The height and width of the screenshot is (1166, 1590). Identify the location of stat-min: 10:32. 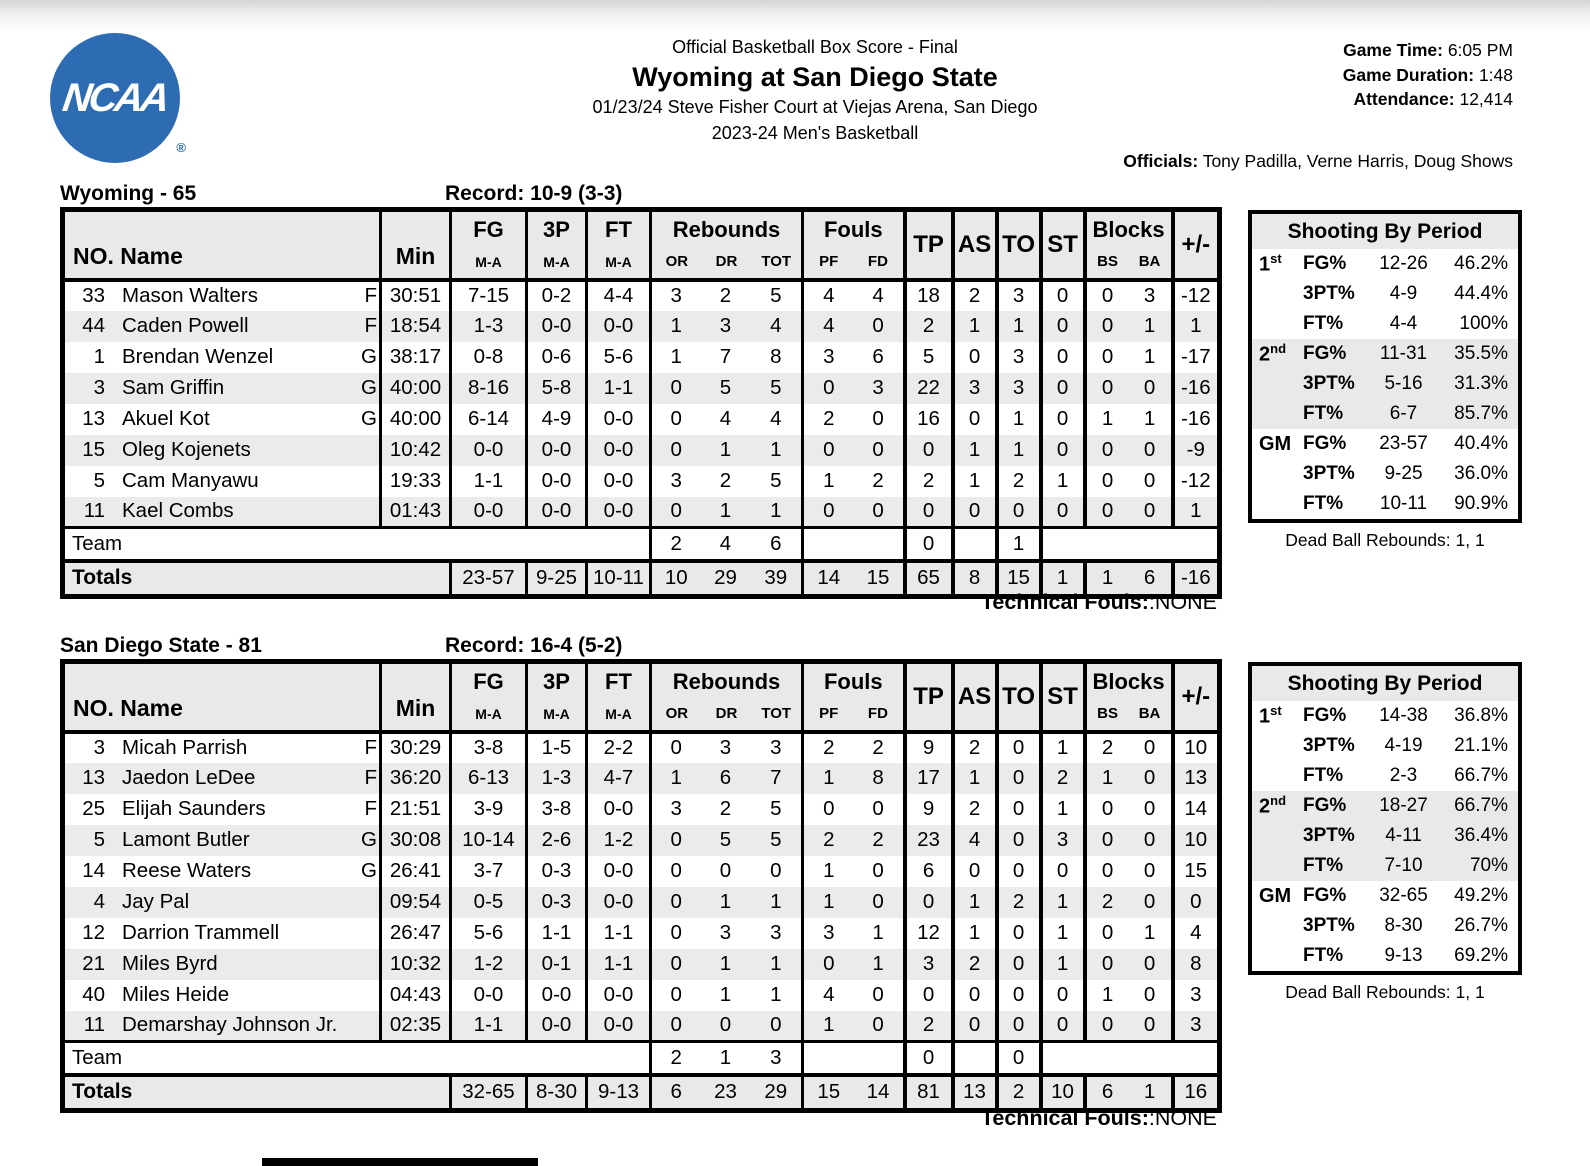
(415, 964).